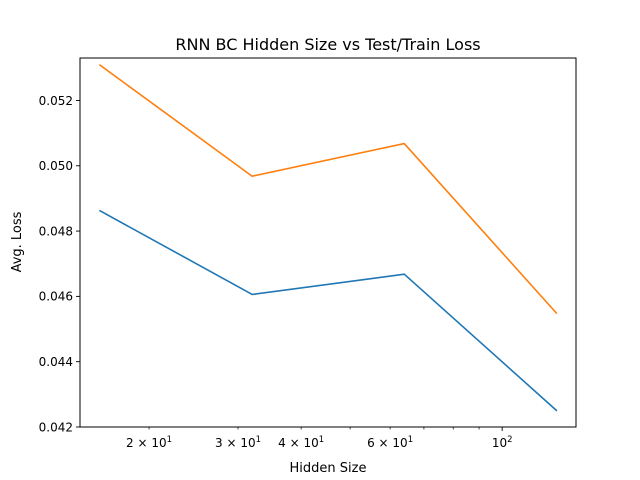 Image resolution: width=640 pixels, height=480 pixels. Describe the element at coordinates (282, 443) in the screenshot. I see `tick-multiplier: 4` at that location.